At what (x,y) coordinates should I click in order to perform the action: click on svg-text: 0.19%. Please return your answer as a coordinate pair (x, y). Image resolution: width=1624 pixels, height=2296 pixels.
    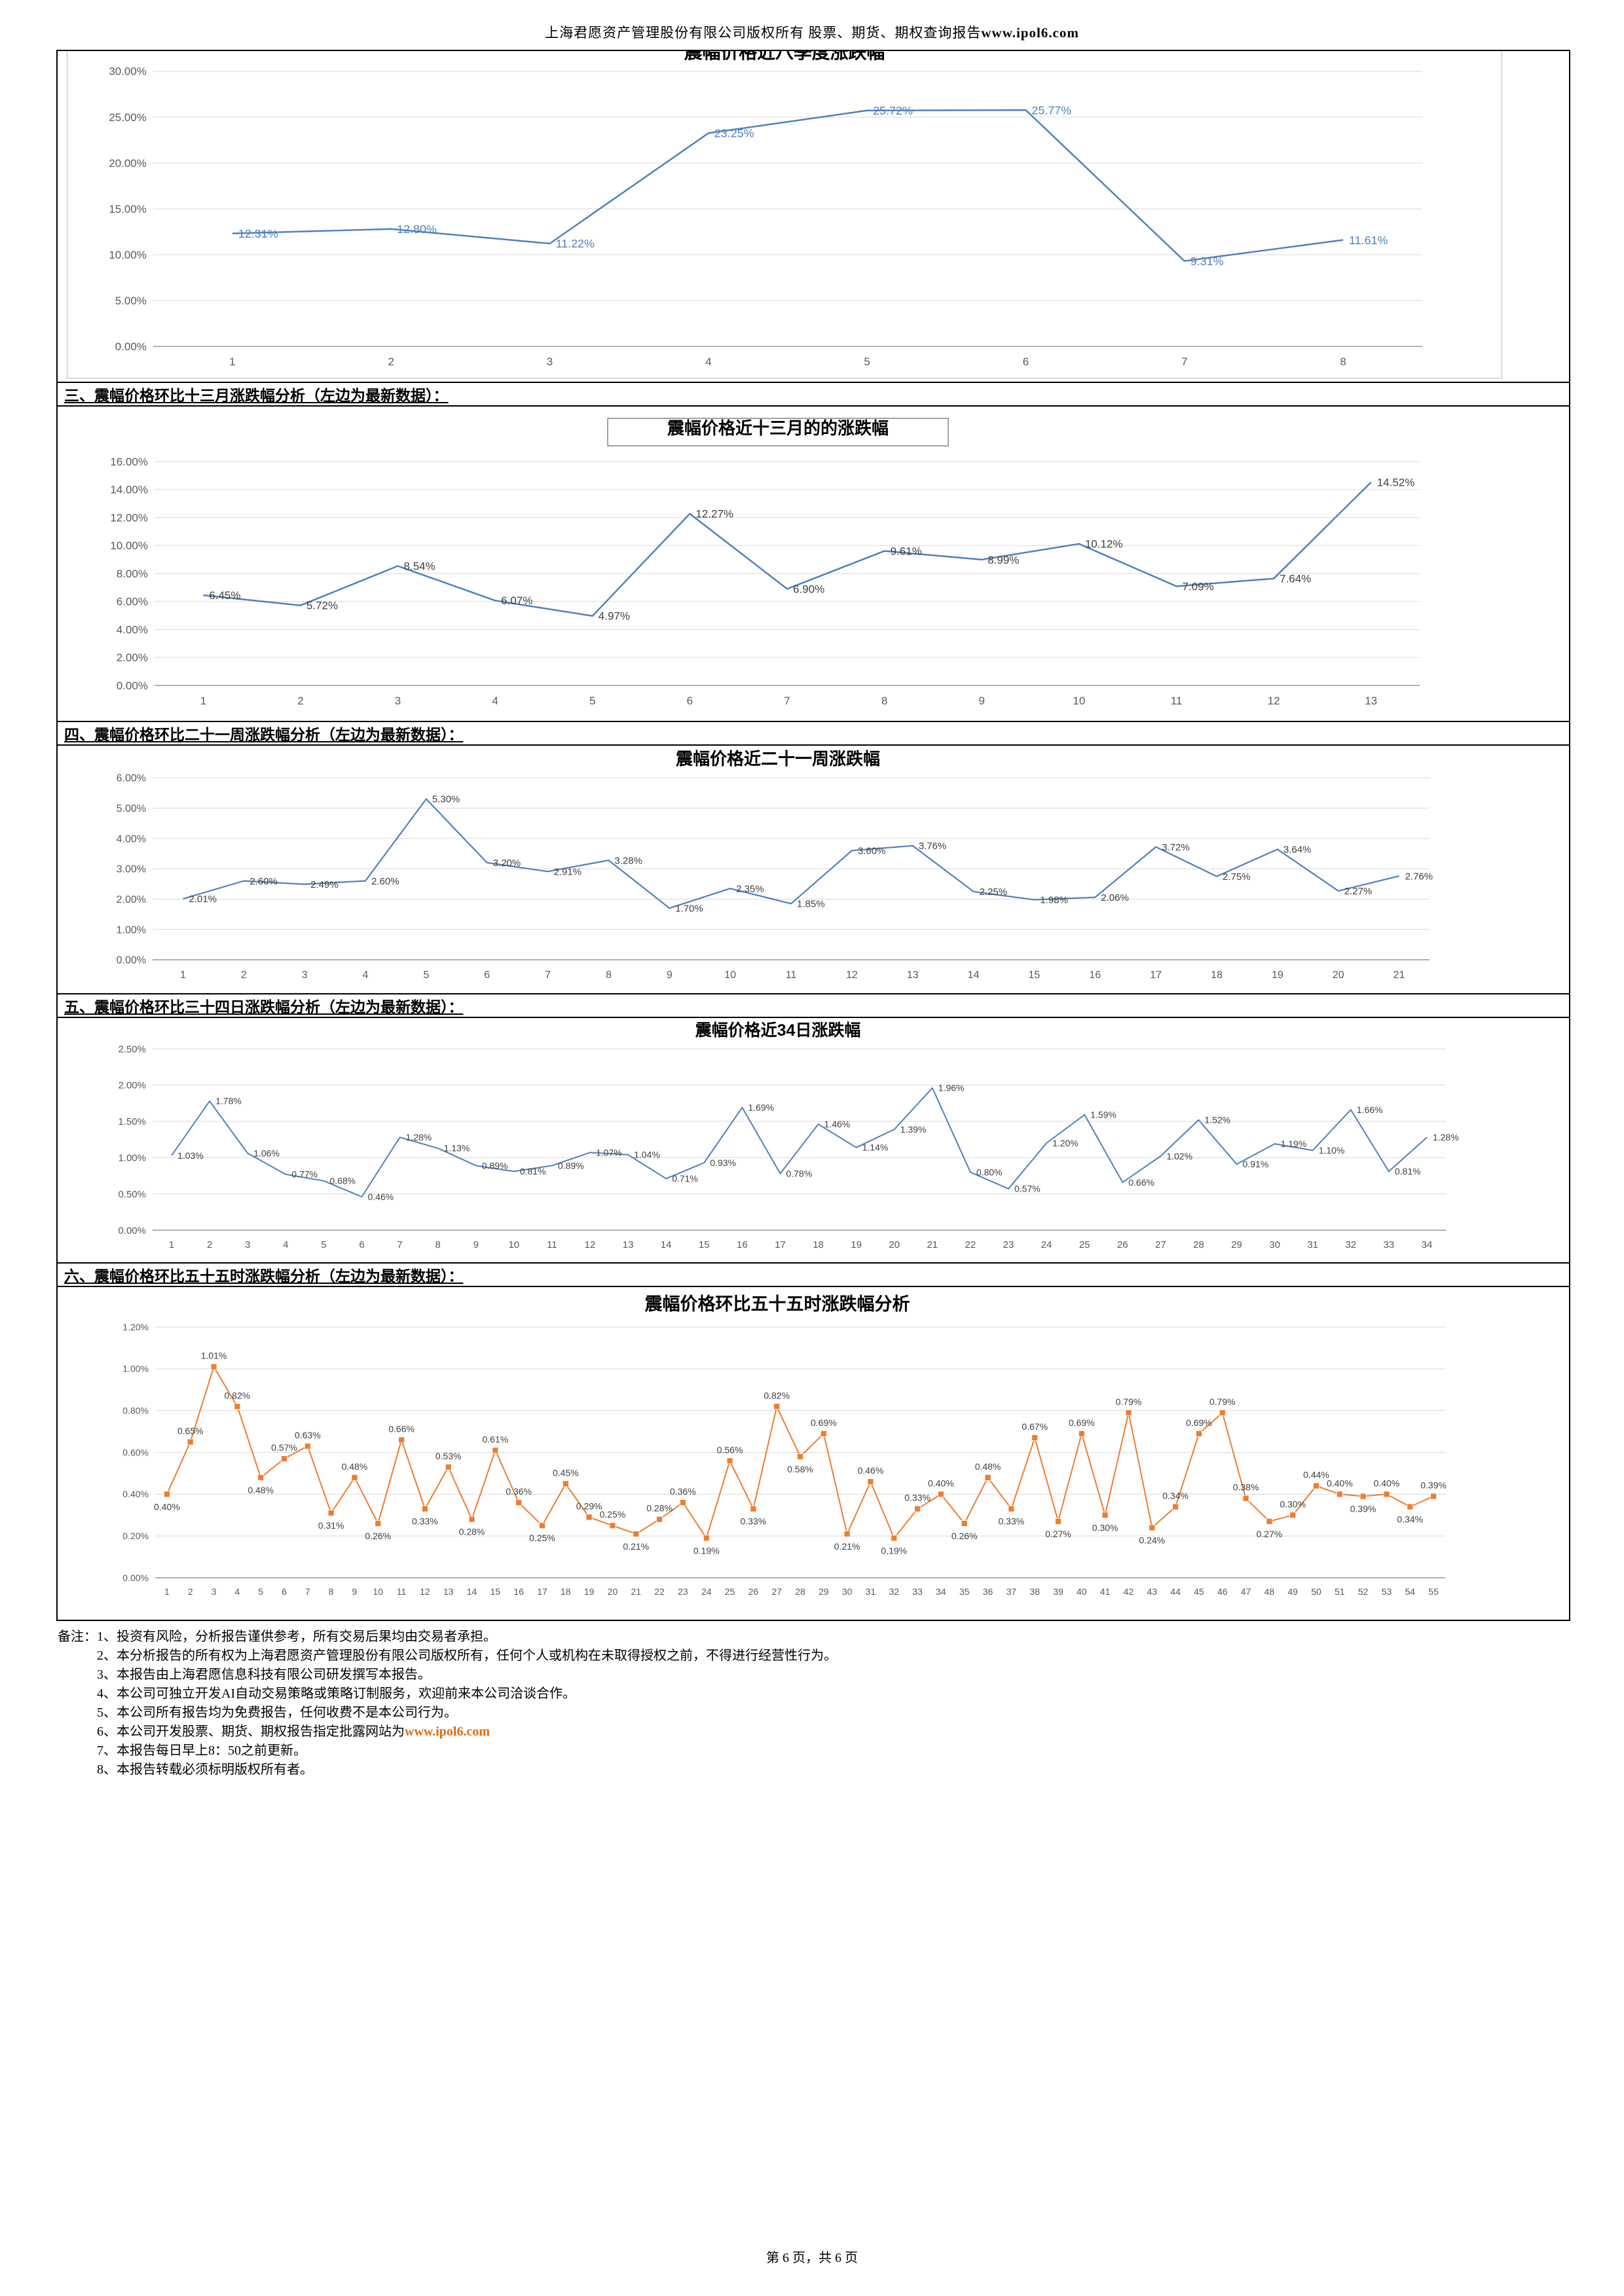
    Looking at the image, I should click on (706, 1550).